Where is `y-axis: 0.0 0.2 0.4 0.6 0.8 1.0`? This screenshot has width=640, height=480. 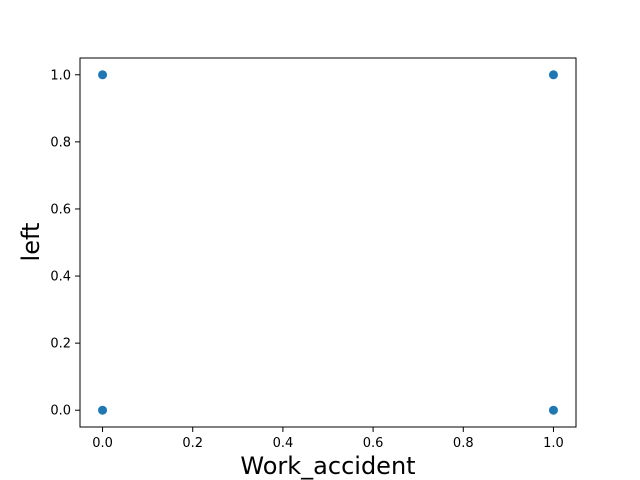
y-axis: 0.0 0.2 0.4 0.6 0.8 1.0 is located at coordinates (65, 243).